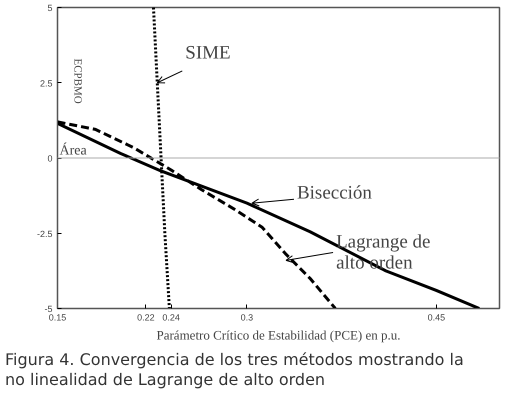  Describe the element at coordinates (78, 81) in the screenshot. I see `text: ECPBMO` at that location.